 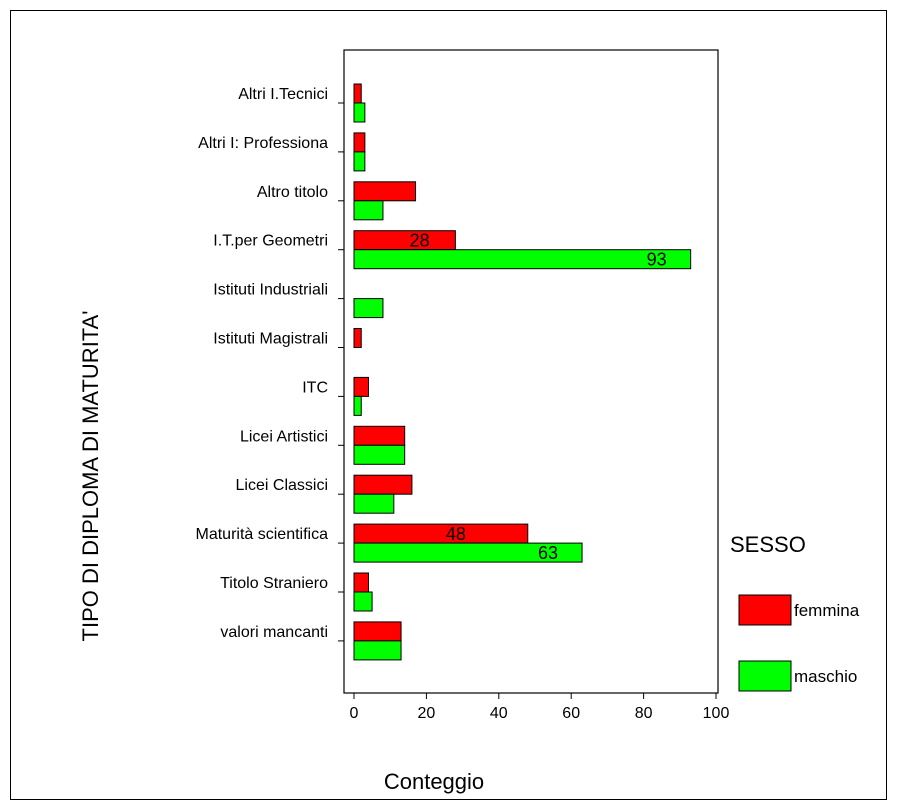 I want to click on x-tick-label: 80, so click(x=644, y=713).